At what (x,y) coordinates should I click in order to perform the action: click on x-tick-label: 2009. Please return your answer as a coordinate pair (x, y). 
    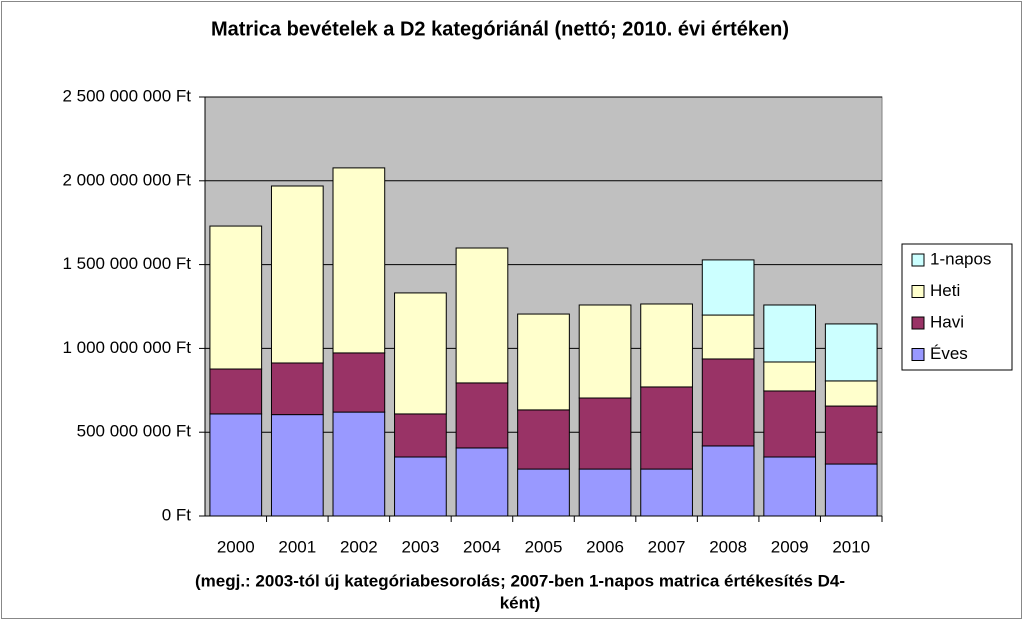
    Looking at the image, I should click on (790, 546).